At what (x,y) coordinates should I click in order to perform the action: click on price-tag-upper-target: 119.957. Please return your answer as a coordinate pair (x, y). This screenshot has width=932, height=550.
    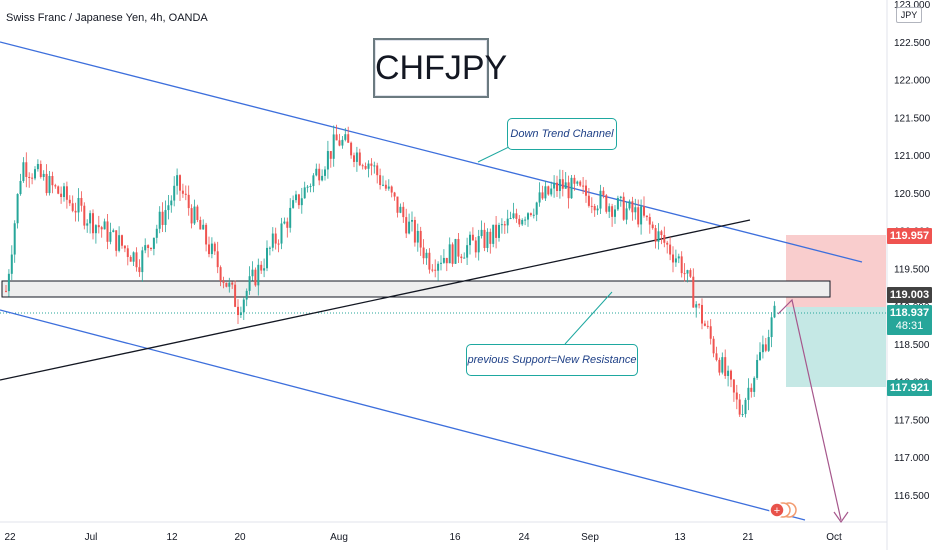
    Looking at the image, I should click on (909, 236).